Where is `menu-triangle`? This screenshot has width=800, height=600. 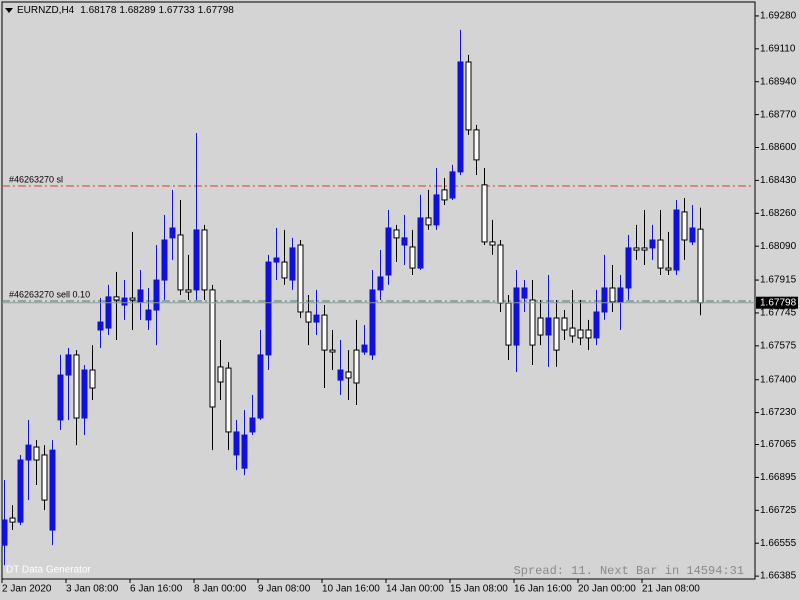
menu-triangle is located at coordinates (9, 10).